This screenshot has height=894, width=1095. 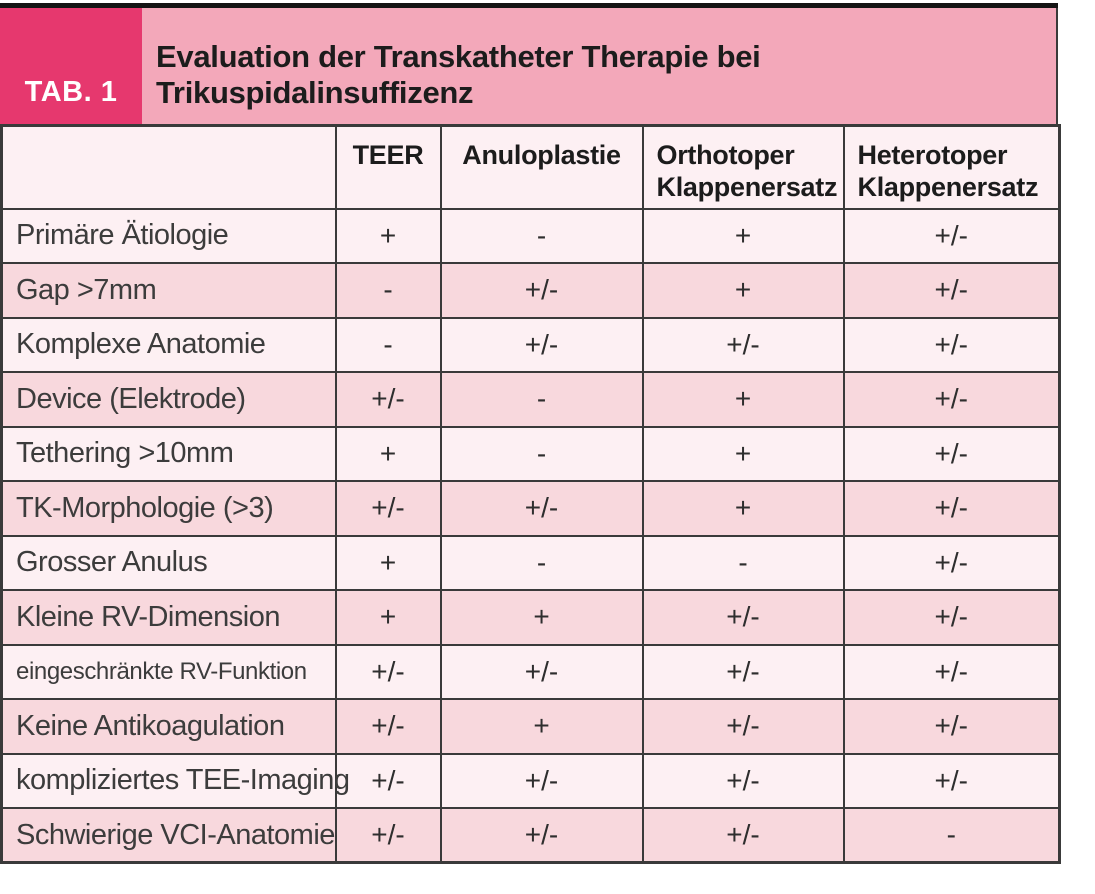 I want to click on row-label: eingeschränkte RV-Funktion, so click(x=168, y=671).